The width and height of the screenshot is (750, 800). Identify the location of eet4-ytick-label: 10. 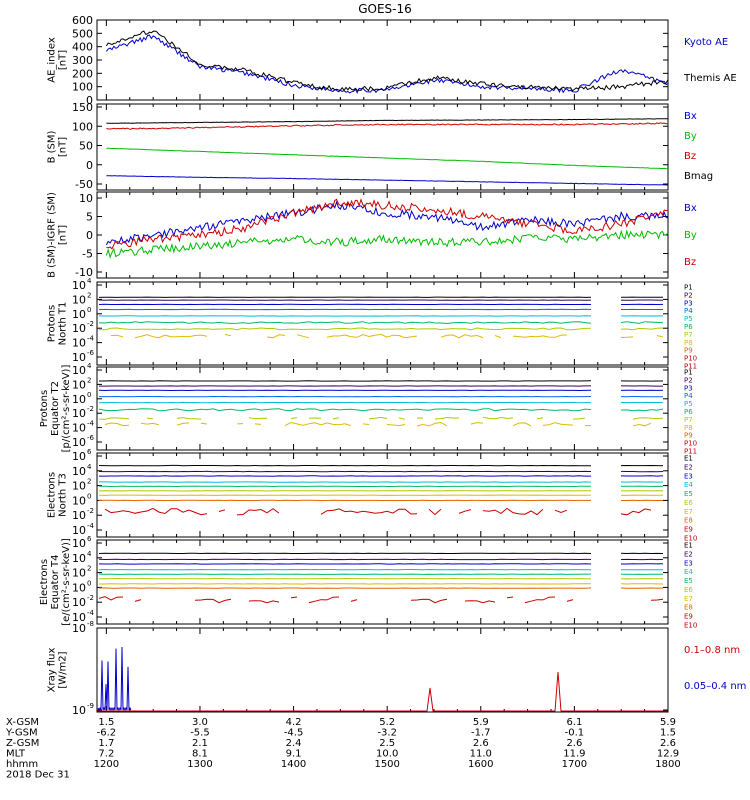
(79, 573).